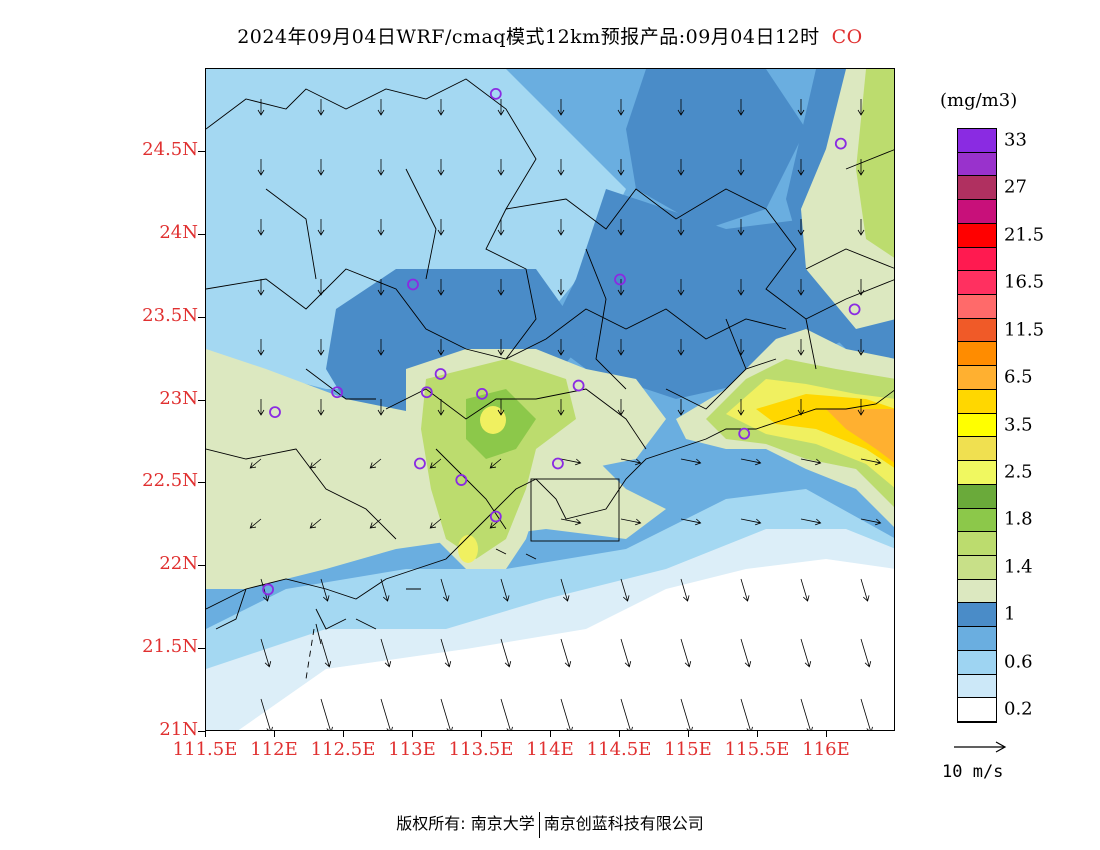 The image size is (1100, 850). Describe the element at coordinates (1024, 330) in the screenshot. I see `legend-label: 11.5` at that location.